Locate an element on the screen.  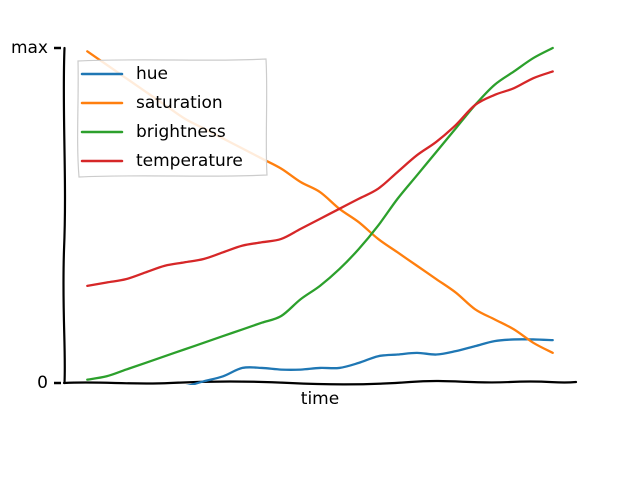
series-line-hue is located at coordinates (319, 366).